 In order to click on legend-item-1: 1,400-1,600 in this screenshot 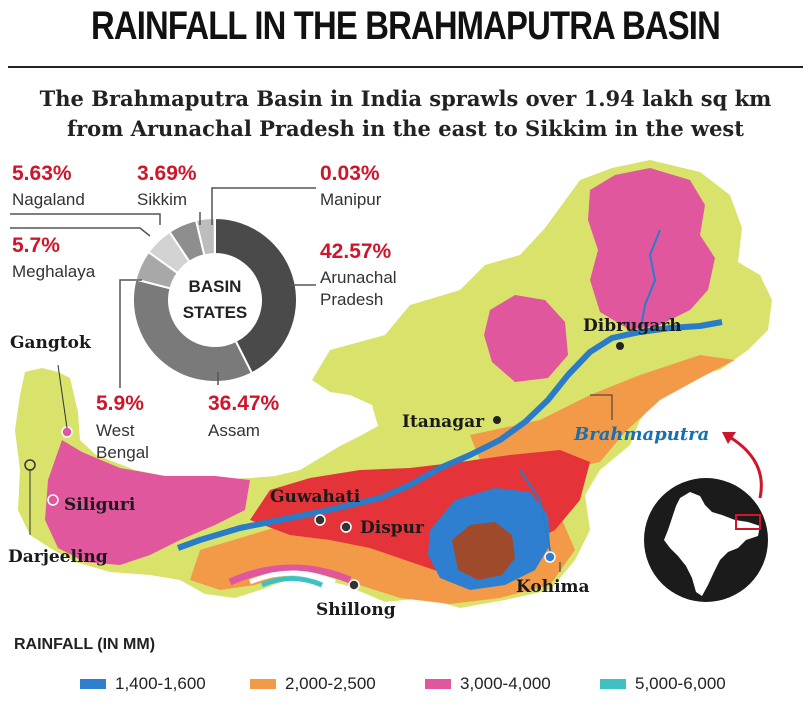, I will do `click(143, 684)`.